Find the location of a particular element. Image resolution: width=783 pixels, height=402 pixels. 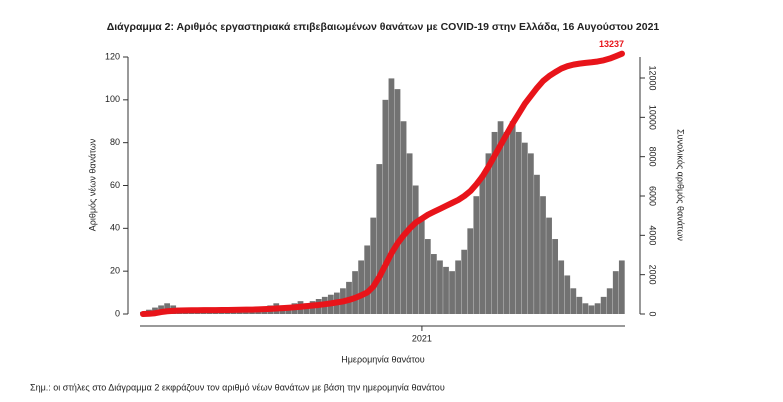

y2-axis-label: Συνολικός αριθμός θανάτων is located at coordinates (681, 185).